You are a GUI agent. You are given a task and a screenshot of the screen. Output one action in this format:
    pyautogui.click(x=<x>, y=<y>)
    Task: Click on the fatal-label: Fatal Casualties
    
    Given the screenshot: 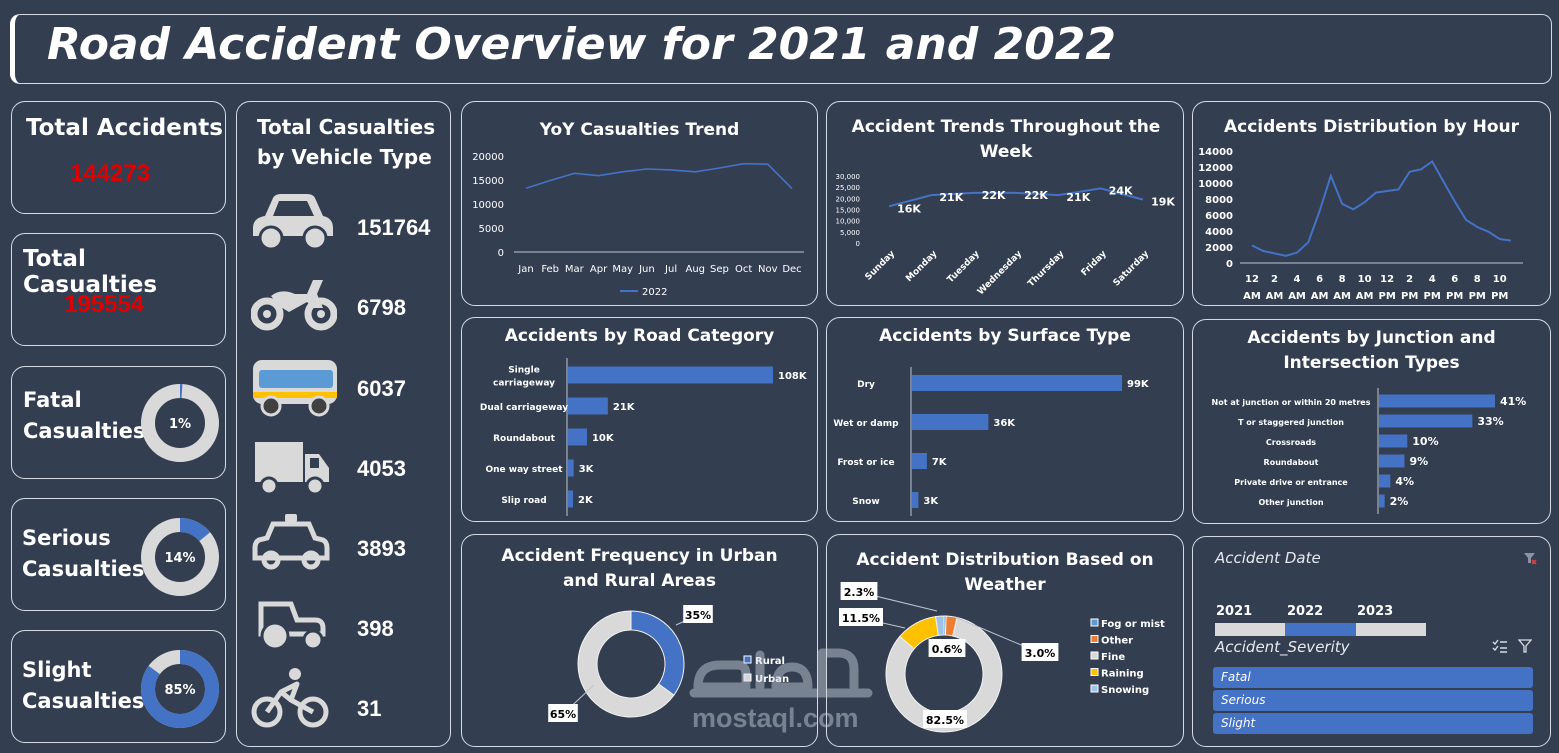 What is the action you would take?
    pyautogui.click(x=84, y=416)
    